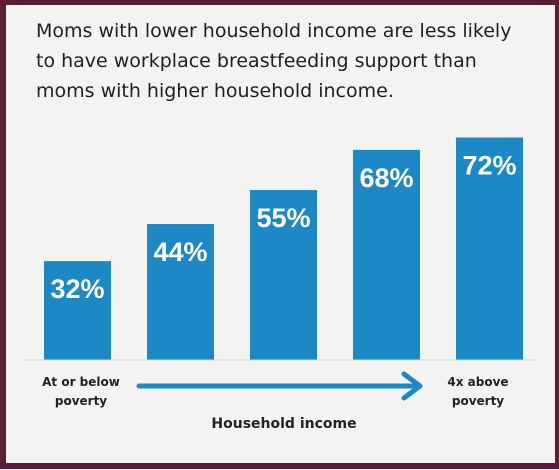 The width and height of the screenshot is (559, 470). Describe the element at coordinates (489, 166) in the screenshot. I see `bar-value-label-5: 72%` at that location.